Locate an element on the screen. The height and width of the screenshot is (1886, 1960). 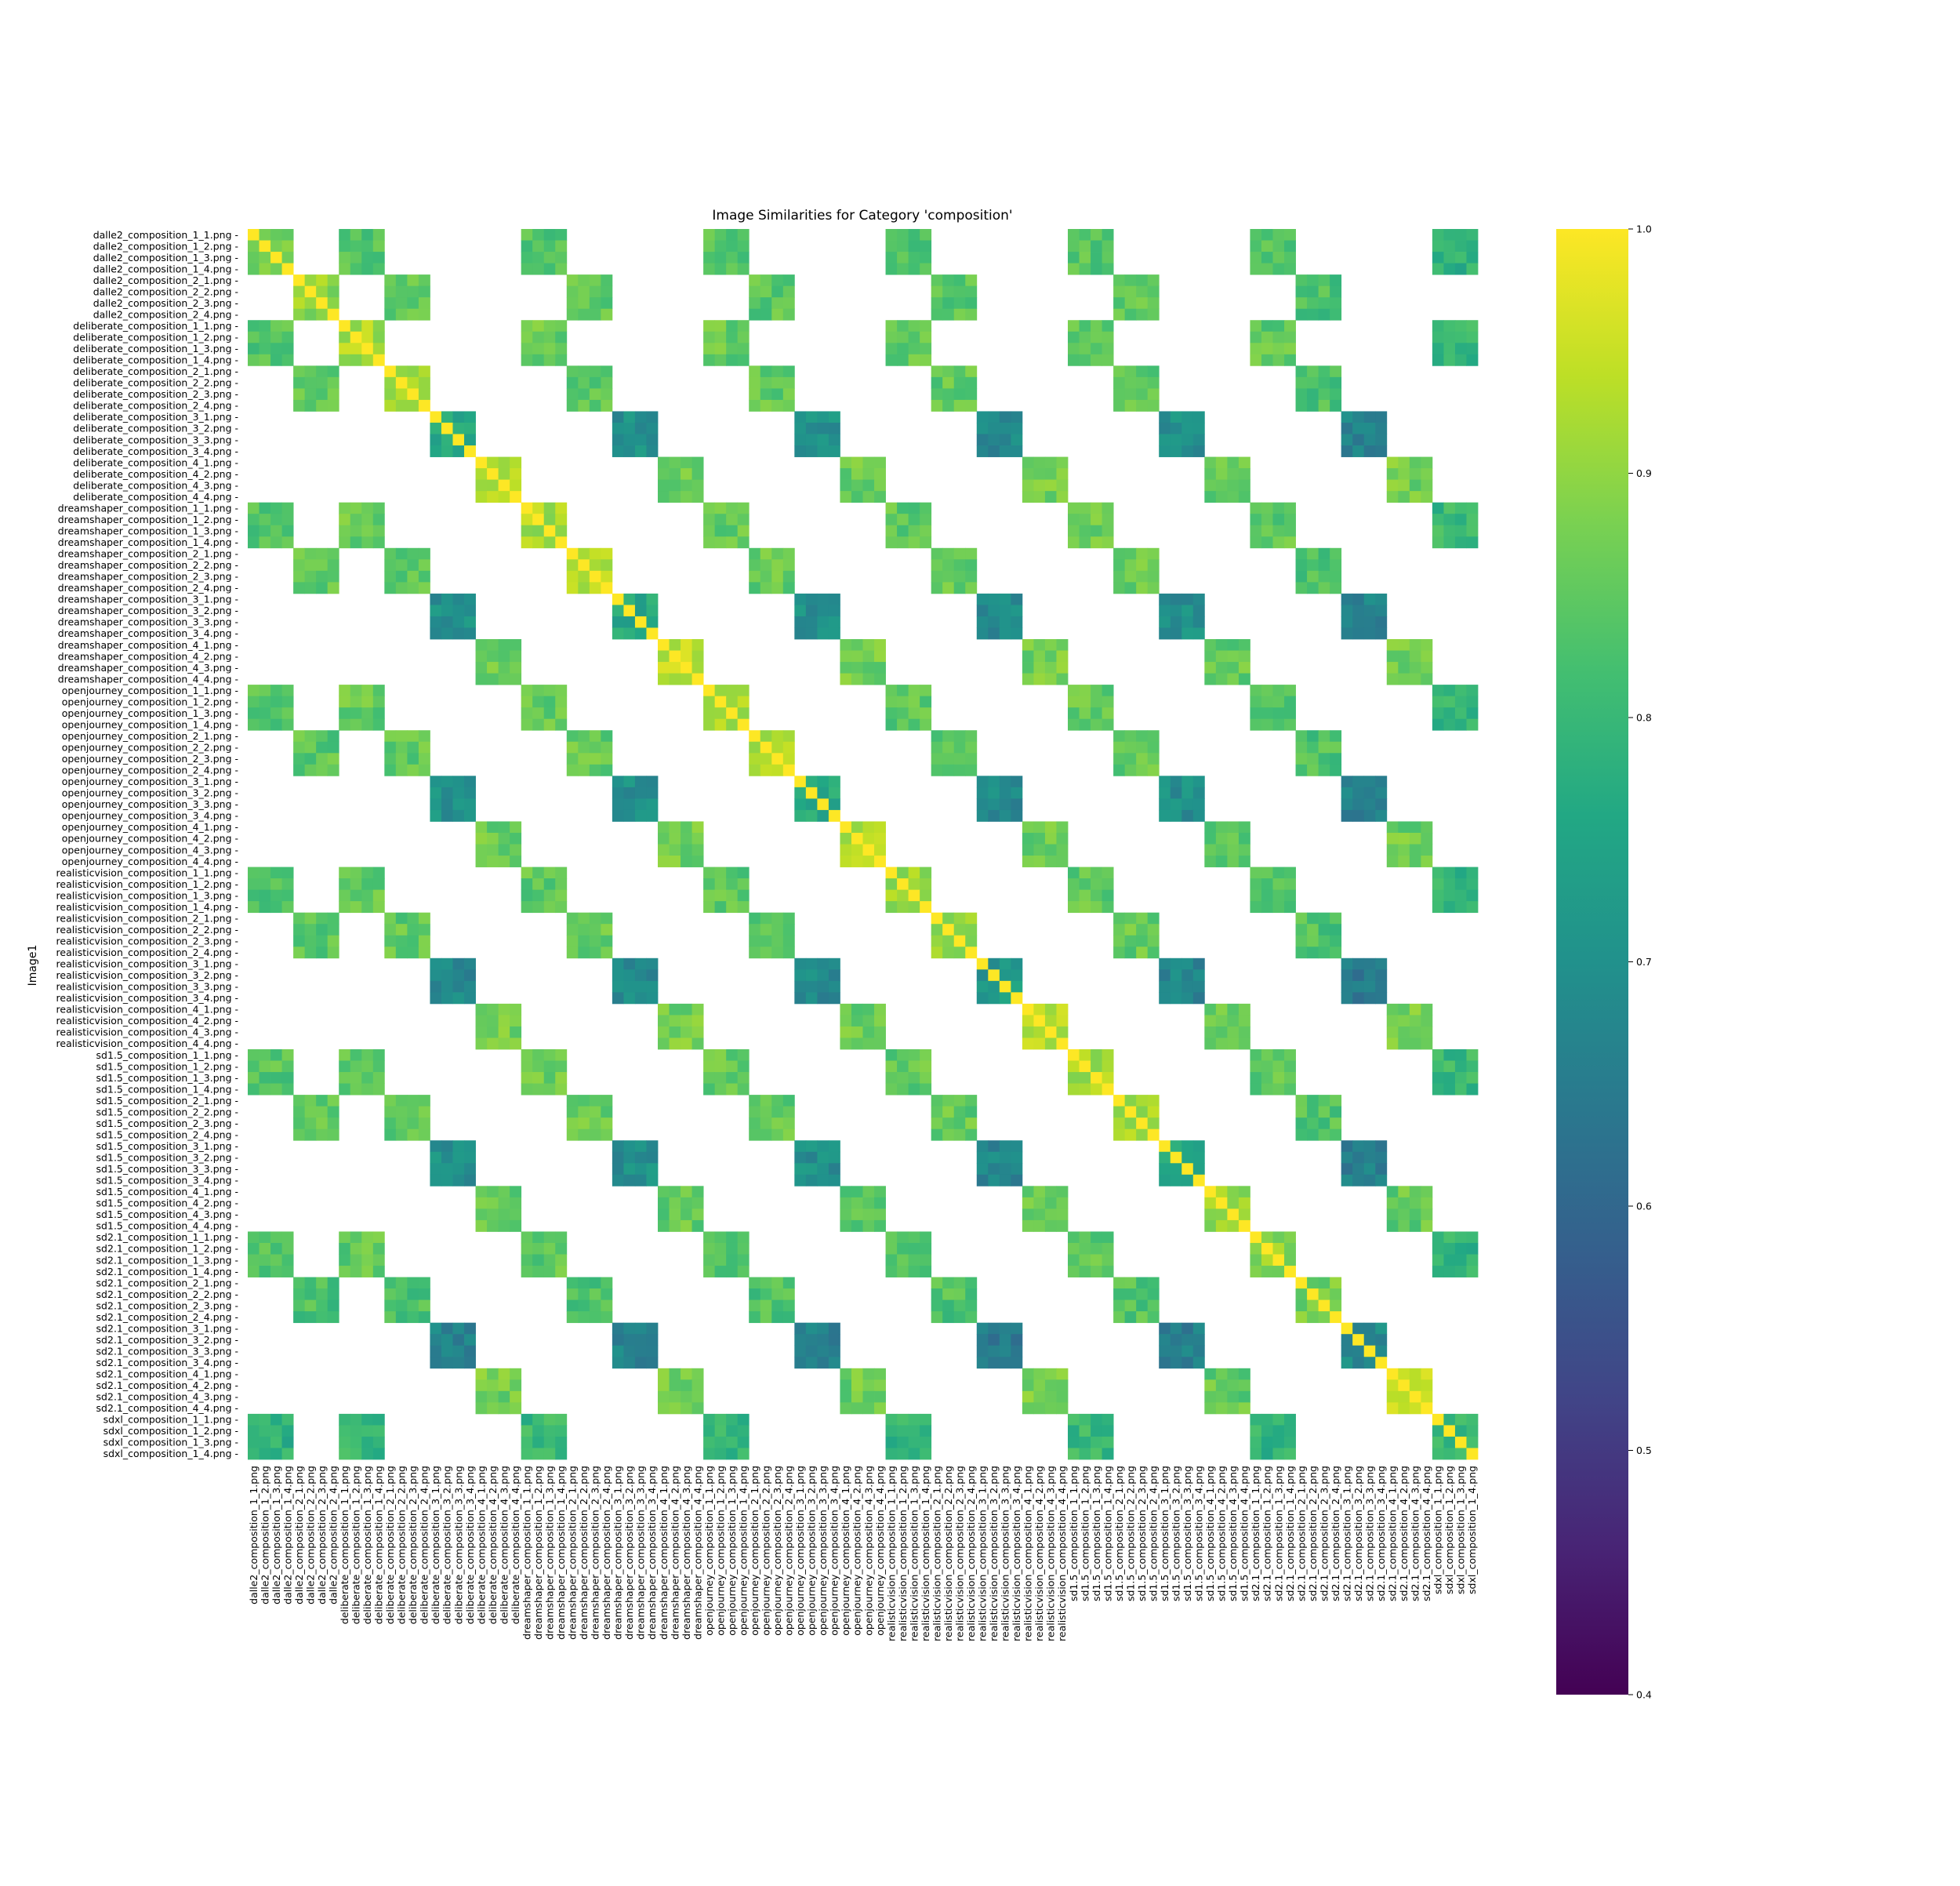
x-tick-label: openjourney_composition_4_2.png is located at coordinates (857, 1551).